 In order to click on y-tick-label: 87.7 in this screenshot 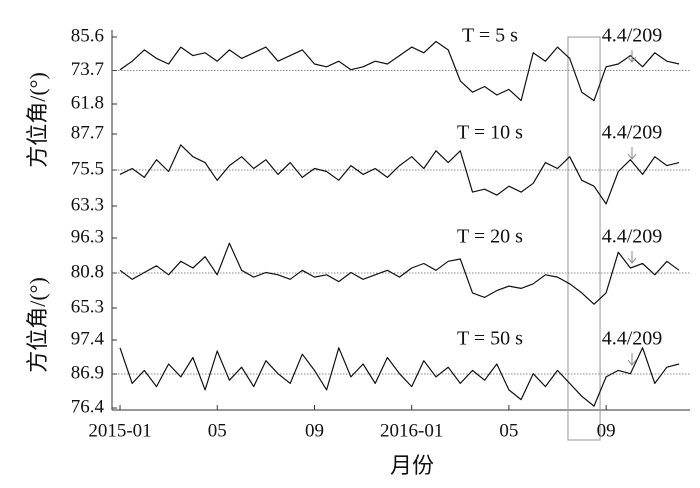, I will do `click(87, 132)`.